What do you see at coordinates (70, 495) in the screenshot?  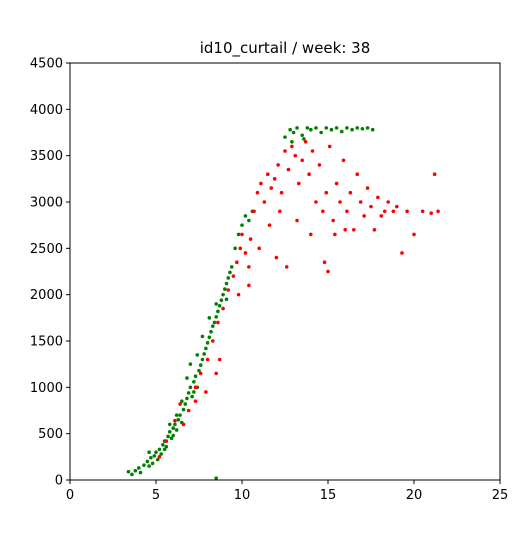 I see `x-tick-label: 0` at bounding box center [70, 495].